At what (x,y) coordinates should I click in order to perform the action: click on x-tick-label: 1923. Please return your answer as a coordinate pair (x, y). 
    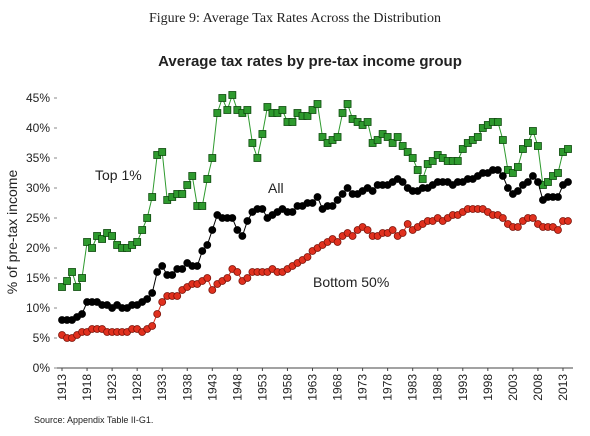
    Looking at the image, I should click on (112, 387).